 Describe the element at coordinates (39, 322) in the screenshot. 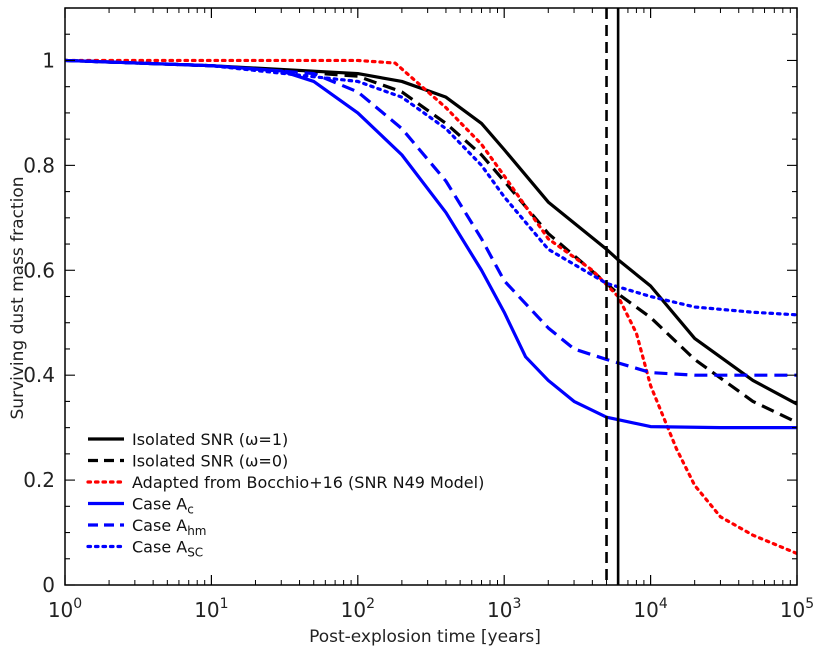

I see `y-tick-labels: 0 0.2 0.4 0.6 0.8 1` at that location.